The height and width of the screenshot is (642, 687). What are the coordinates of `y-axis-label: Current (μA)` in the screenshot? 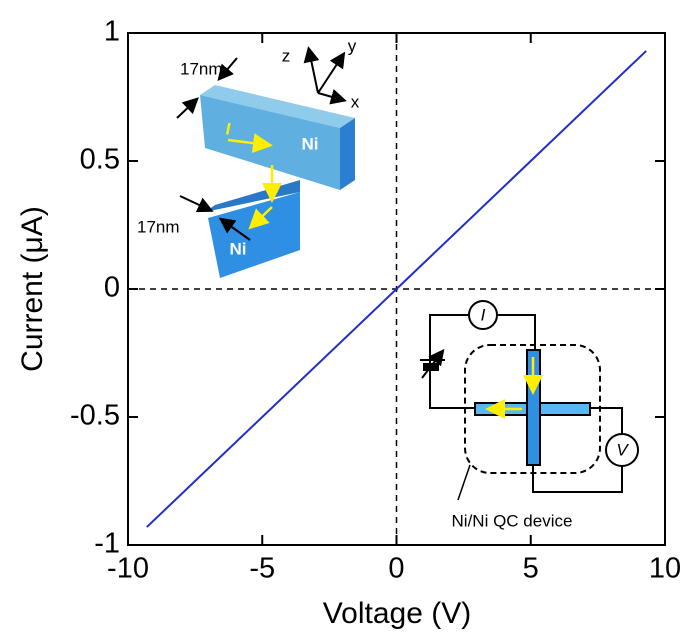 It's located at (32, 289).